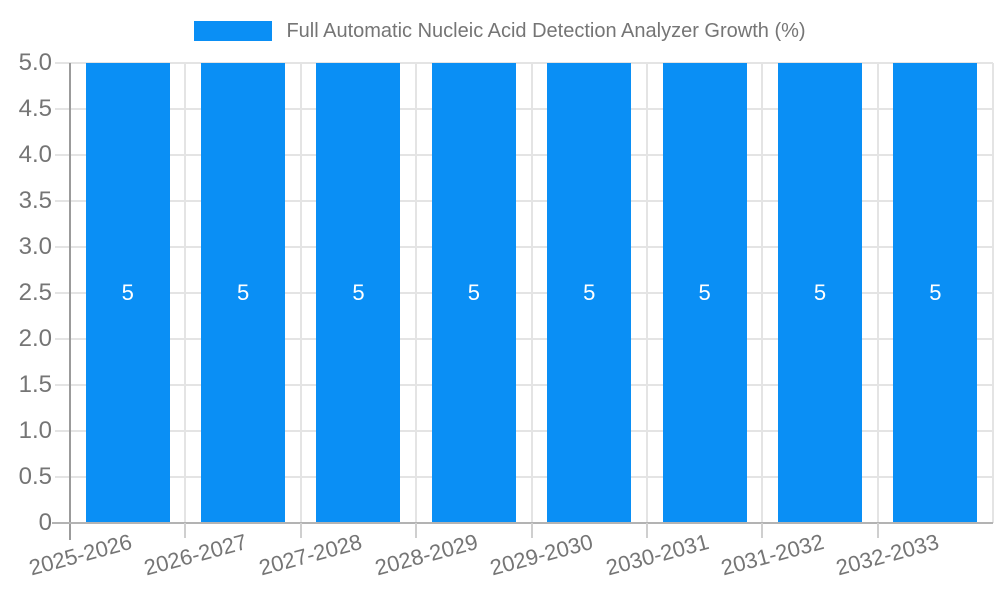 The height and width of the screenshot is (600, 1000). Describe the element at coordinates (35, 246) in the screenshot. I see `y-tick-label: 3.0` at that location.